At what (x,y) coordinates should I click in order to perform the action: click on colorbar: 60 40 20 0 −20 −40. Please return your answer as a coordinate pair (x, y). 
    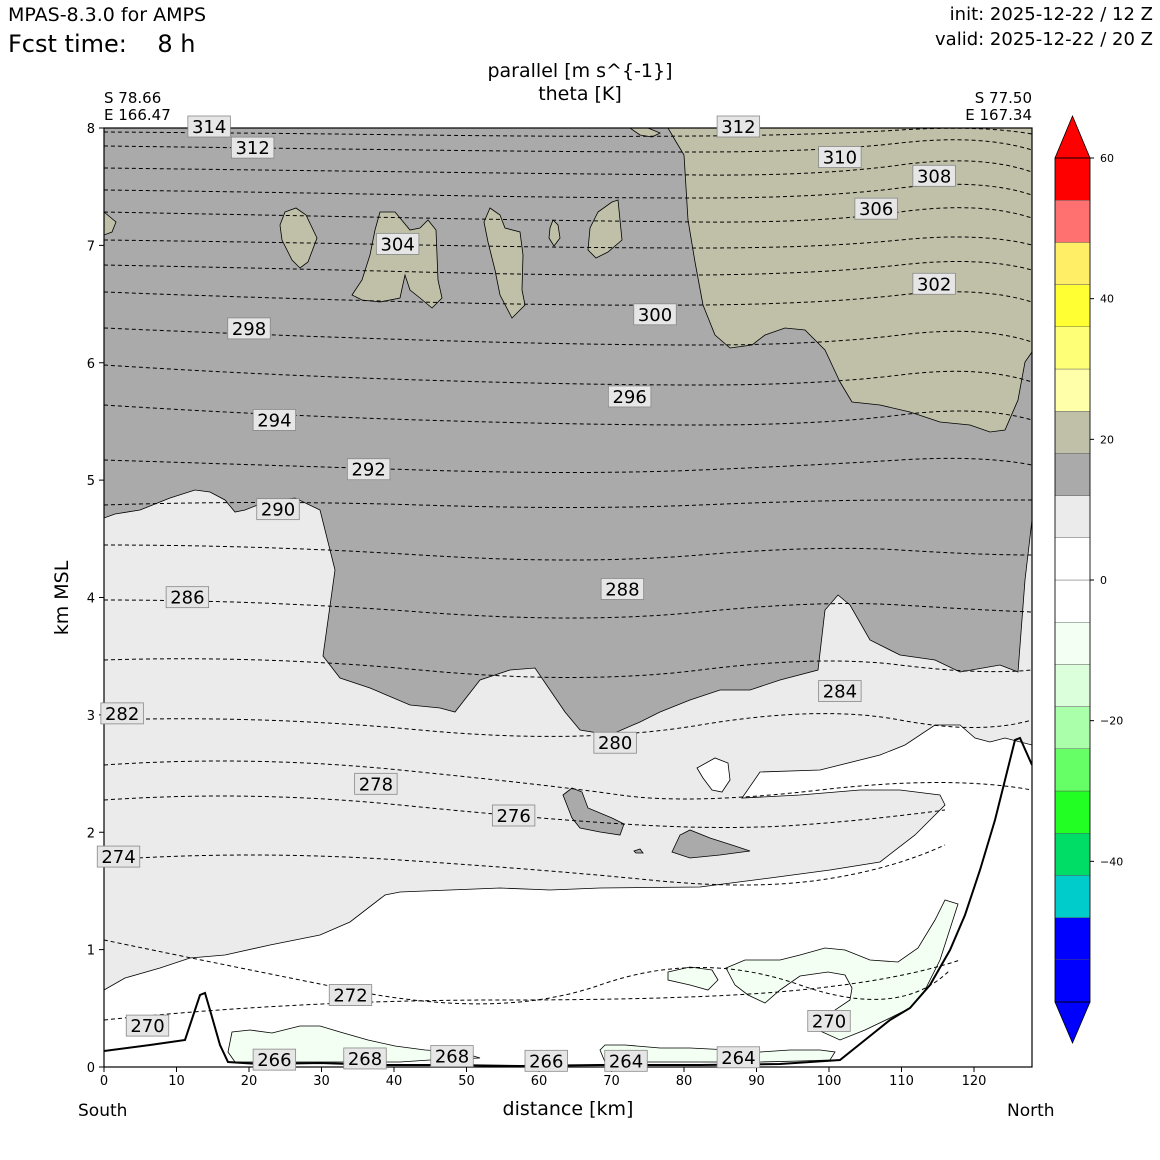
    Looking at the image, I should click on (1088, 579).